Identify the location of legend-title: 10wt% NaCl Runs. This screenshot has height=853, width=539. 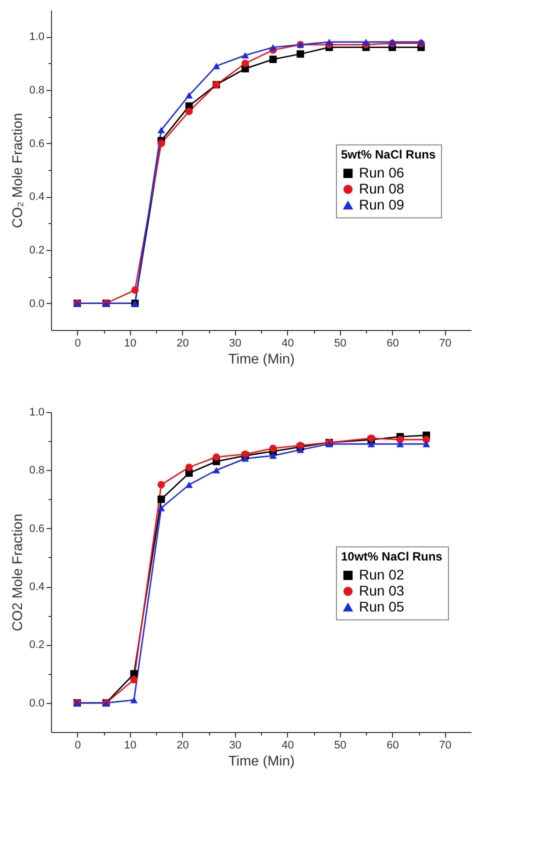
(392, 556).